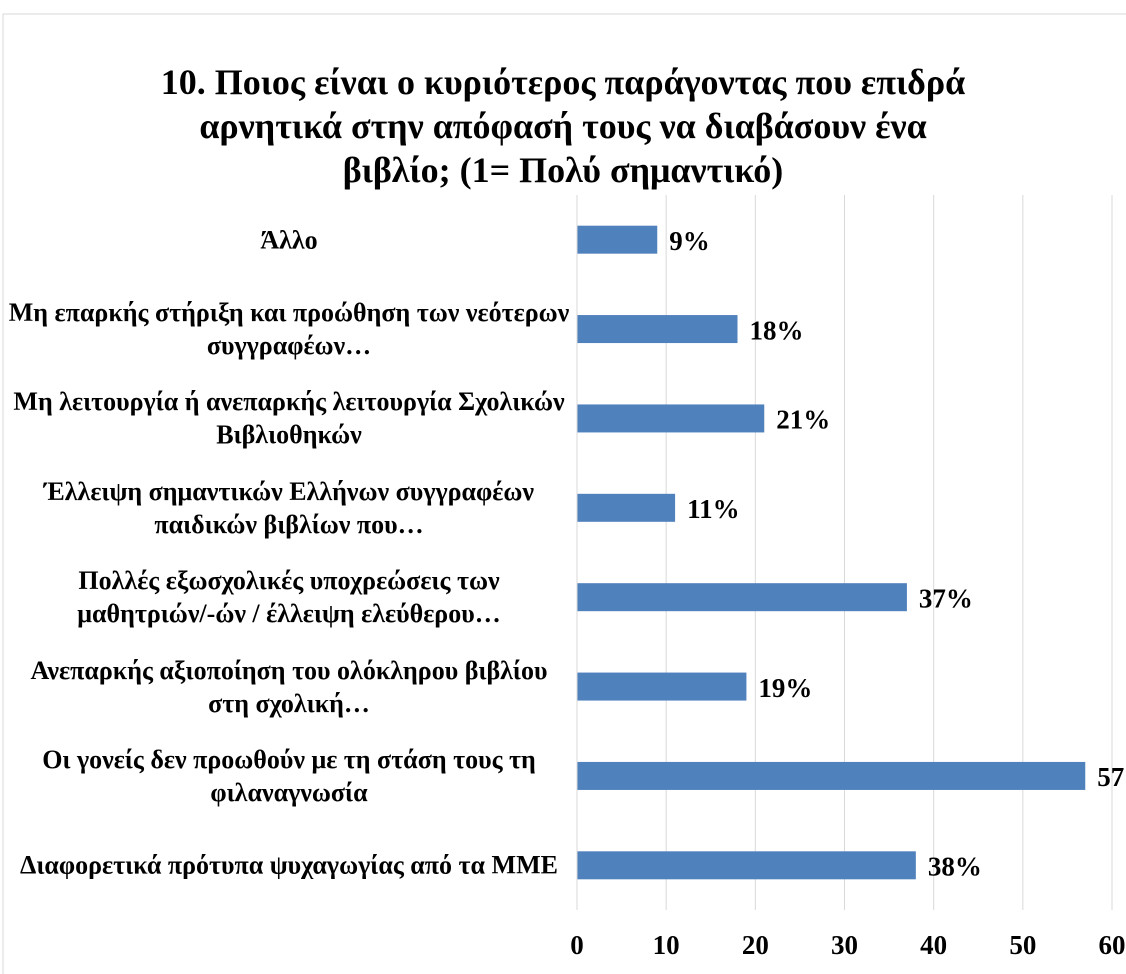 This screenshot has width=1126, height=974. Describe the element at coordinates (1111, 777) in the screenshot. I see `value-label: 57%` at that location.